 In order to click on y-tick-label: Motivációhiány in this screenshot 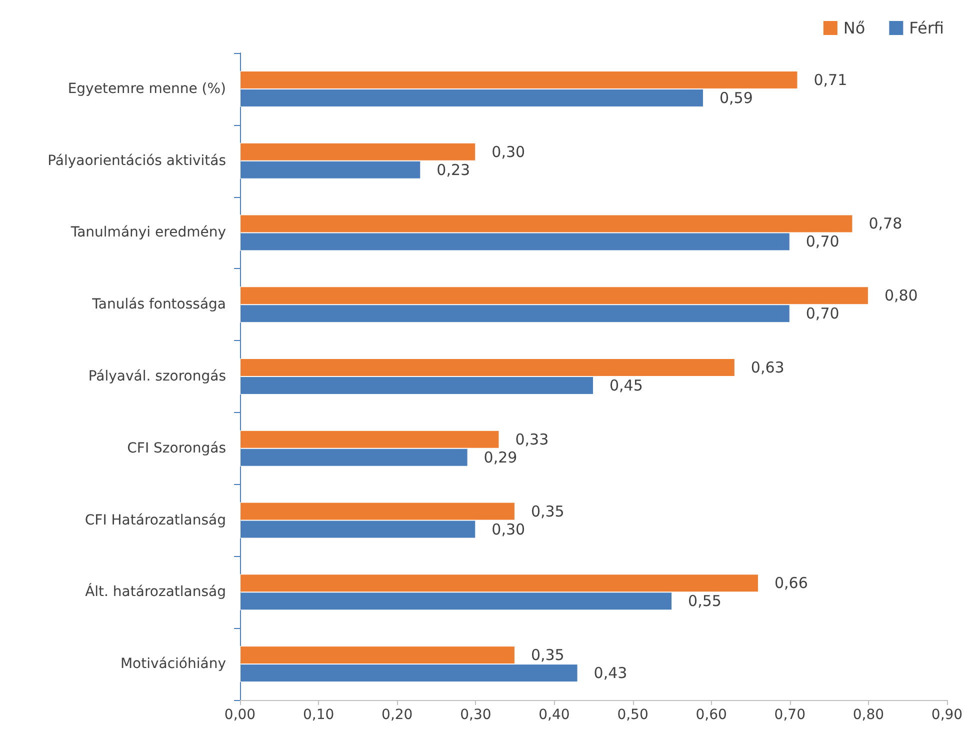, I will do `click(173, 664)`.